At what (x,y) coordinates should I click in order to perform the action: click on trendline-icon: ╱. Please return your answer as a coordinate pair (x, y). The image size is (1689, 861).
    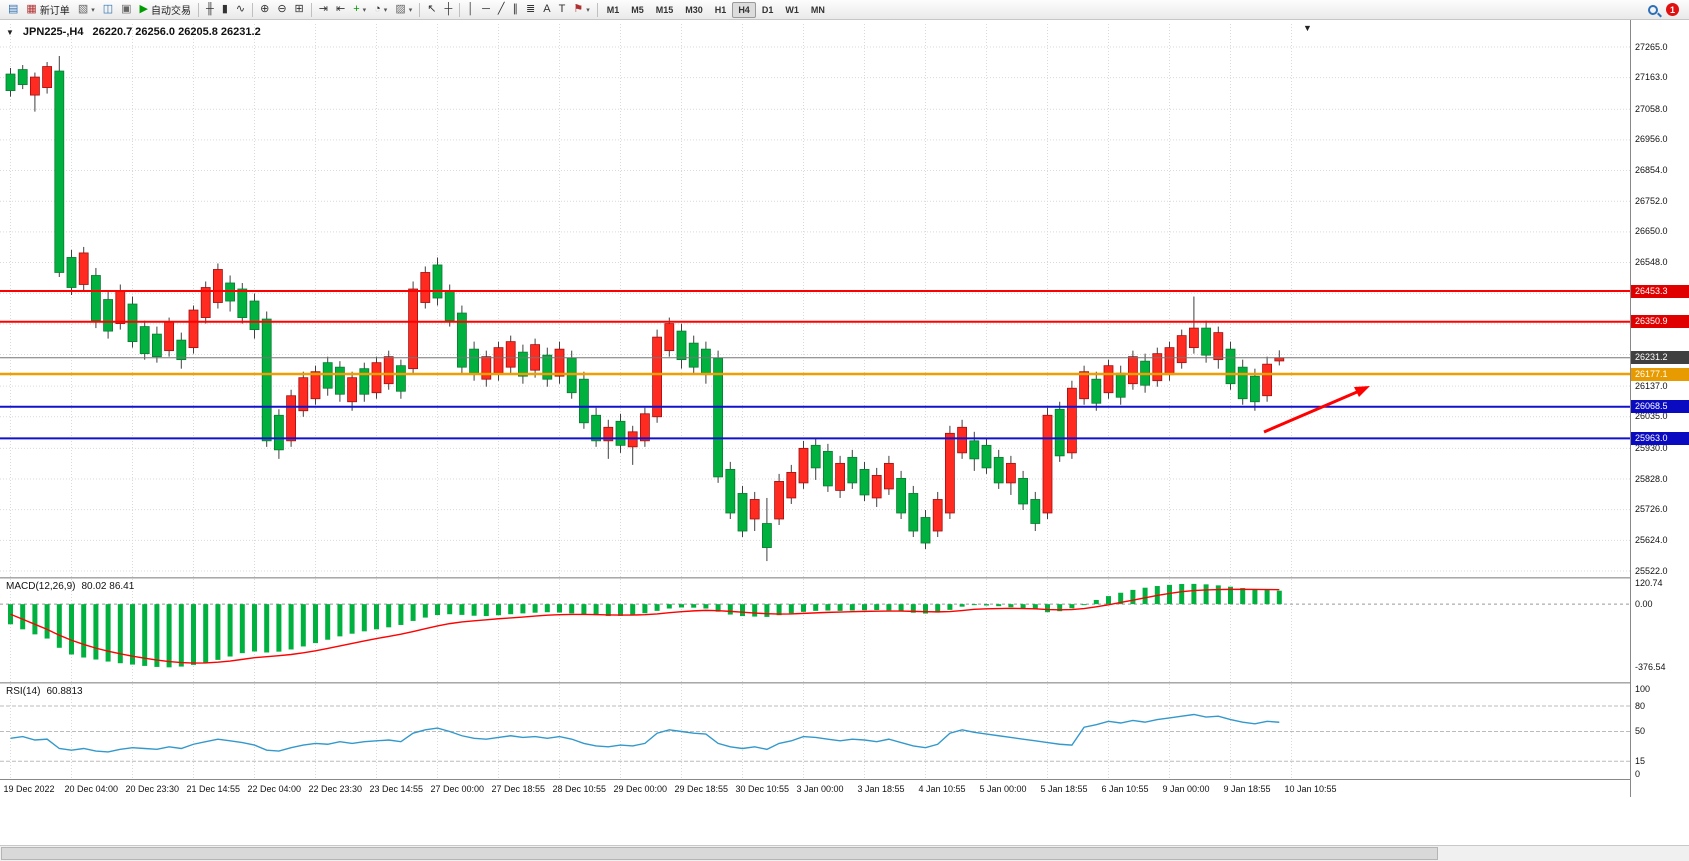
    Looking at the image, I should click on (501, 10).